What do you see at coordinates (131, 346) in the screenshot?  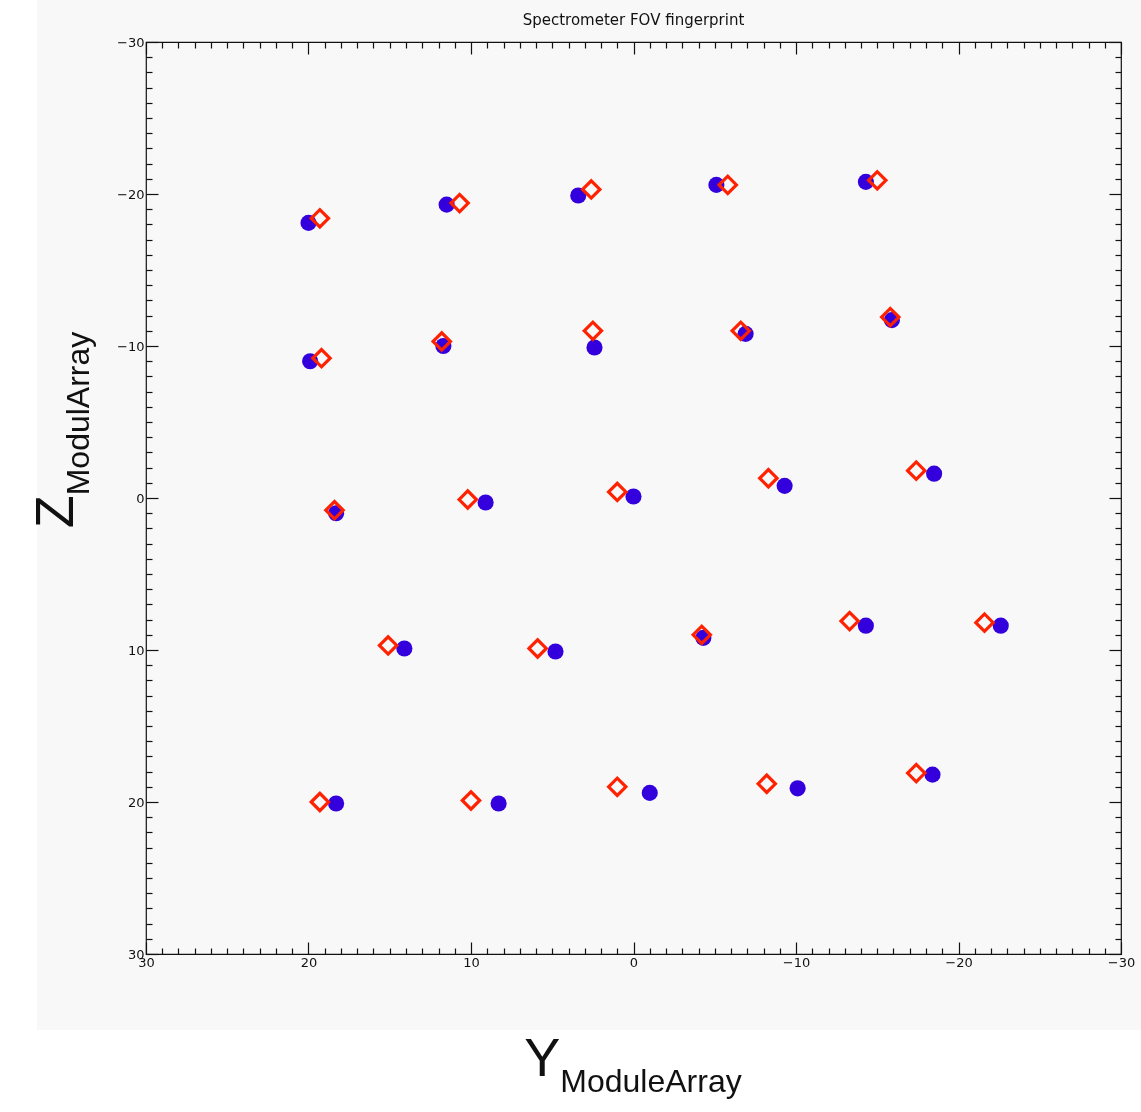 I see `y-tick-label: −10` at bounding box center [131, 346].